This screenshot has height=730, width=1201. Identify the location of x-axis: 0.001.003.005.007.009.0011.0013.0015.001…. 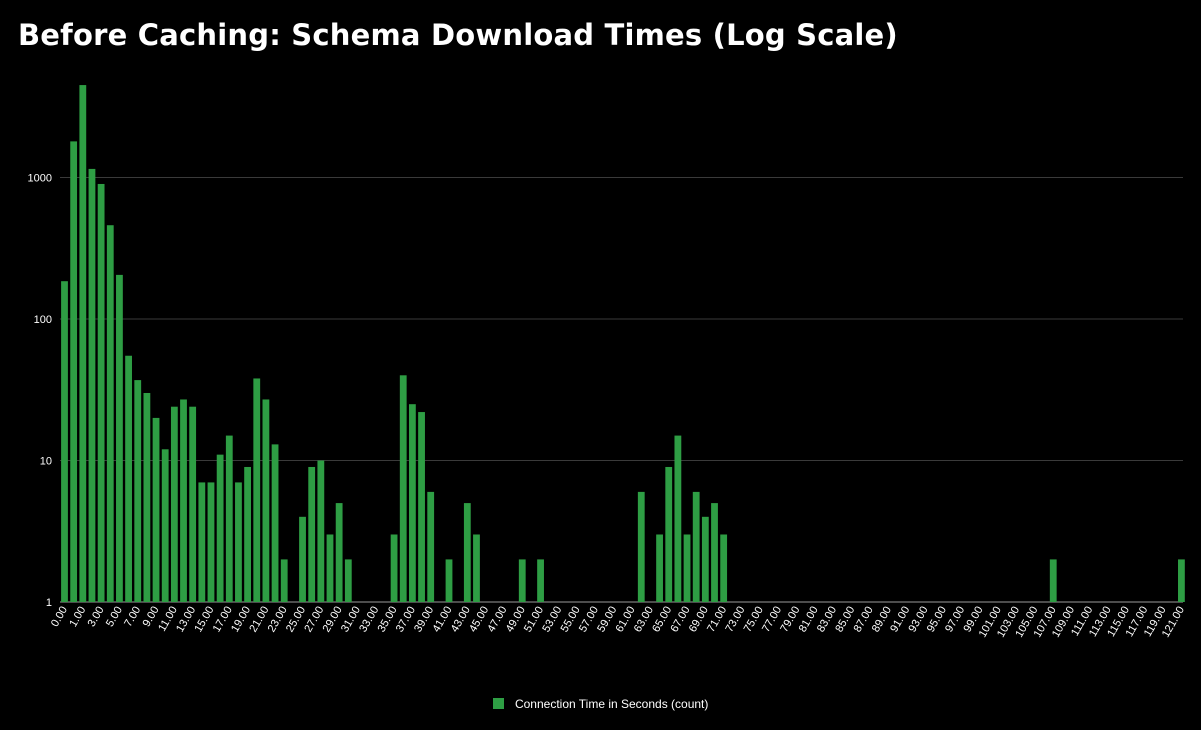
(618, 622).